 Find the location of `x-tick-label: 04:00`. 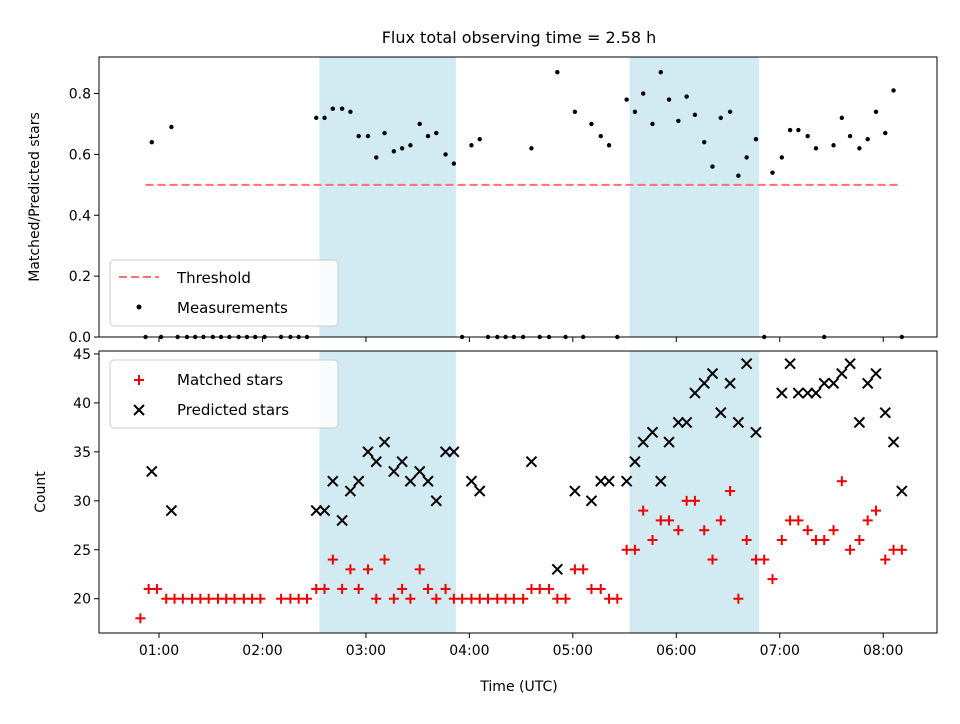

x-tick-label: 04:00 is located at coordinates (469, 651).